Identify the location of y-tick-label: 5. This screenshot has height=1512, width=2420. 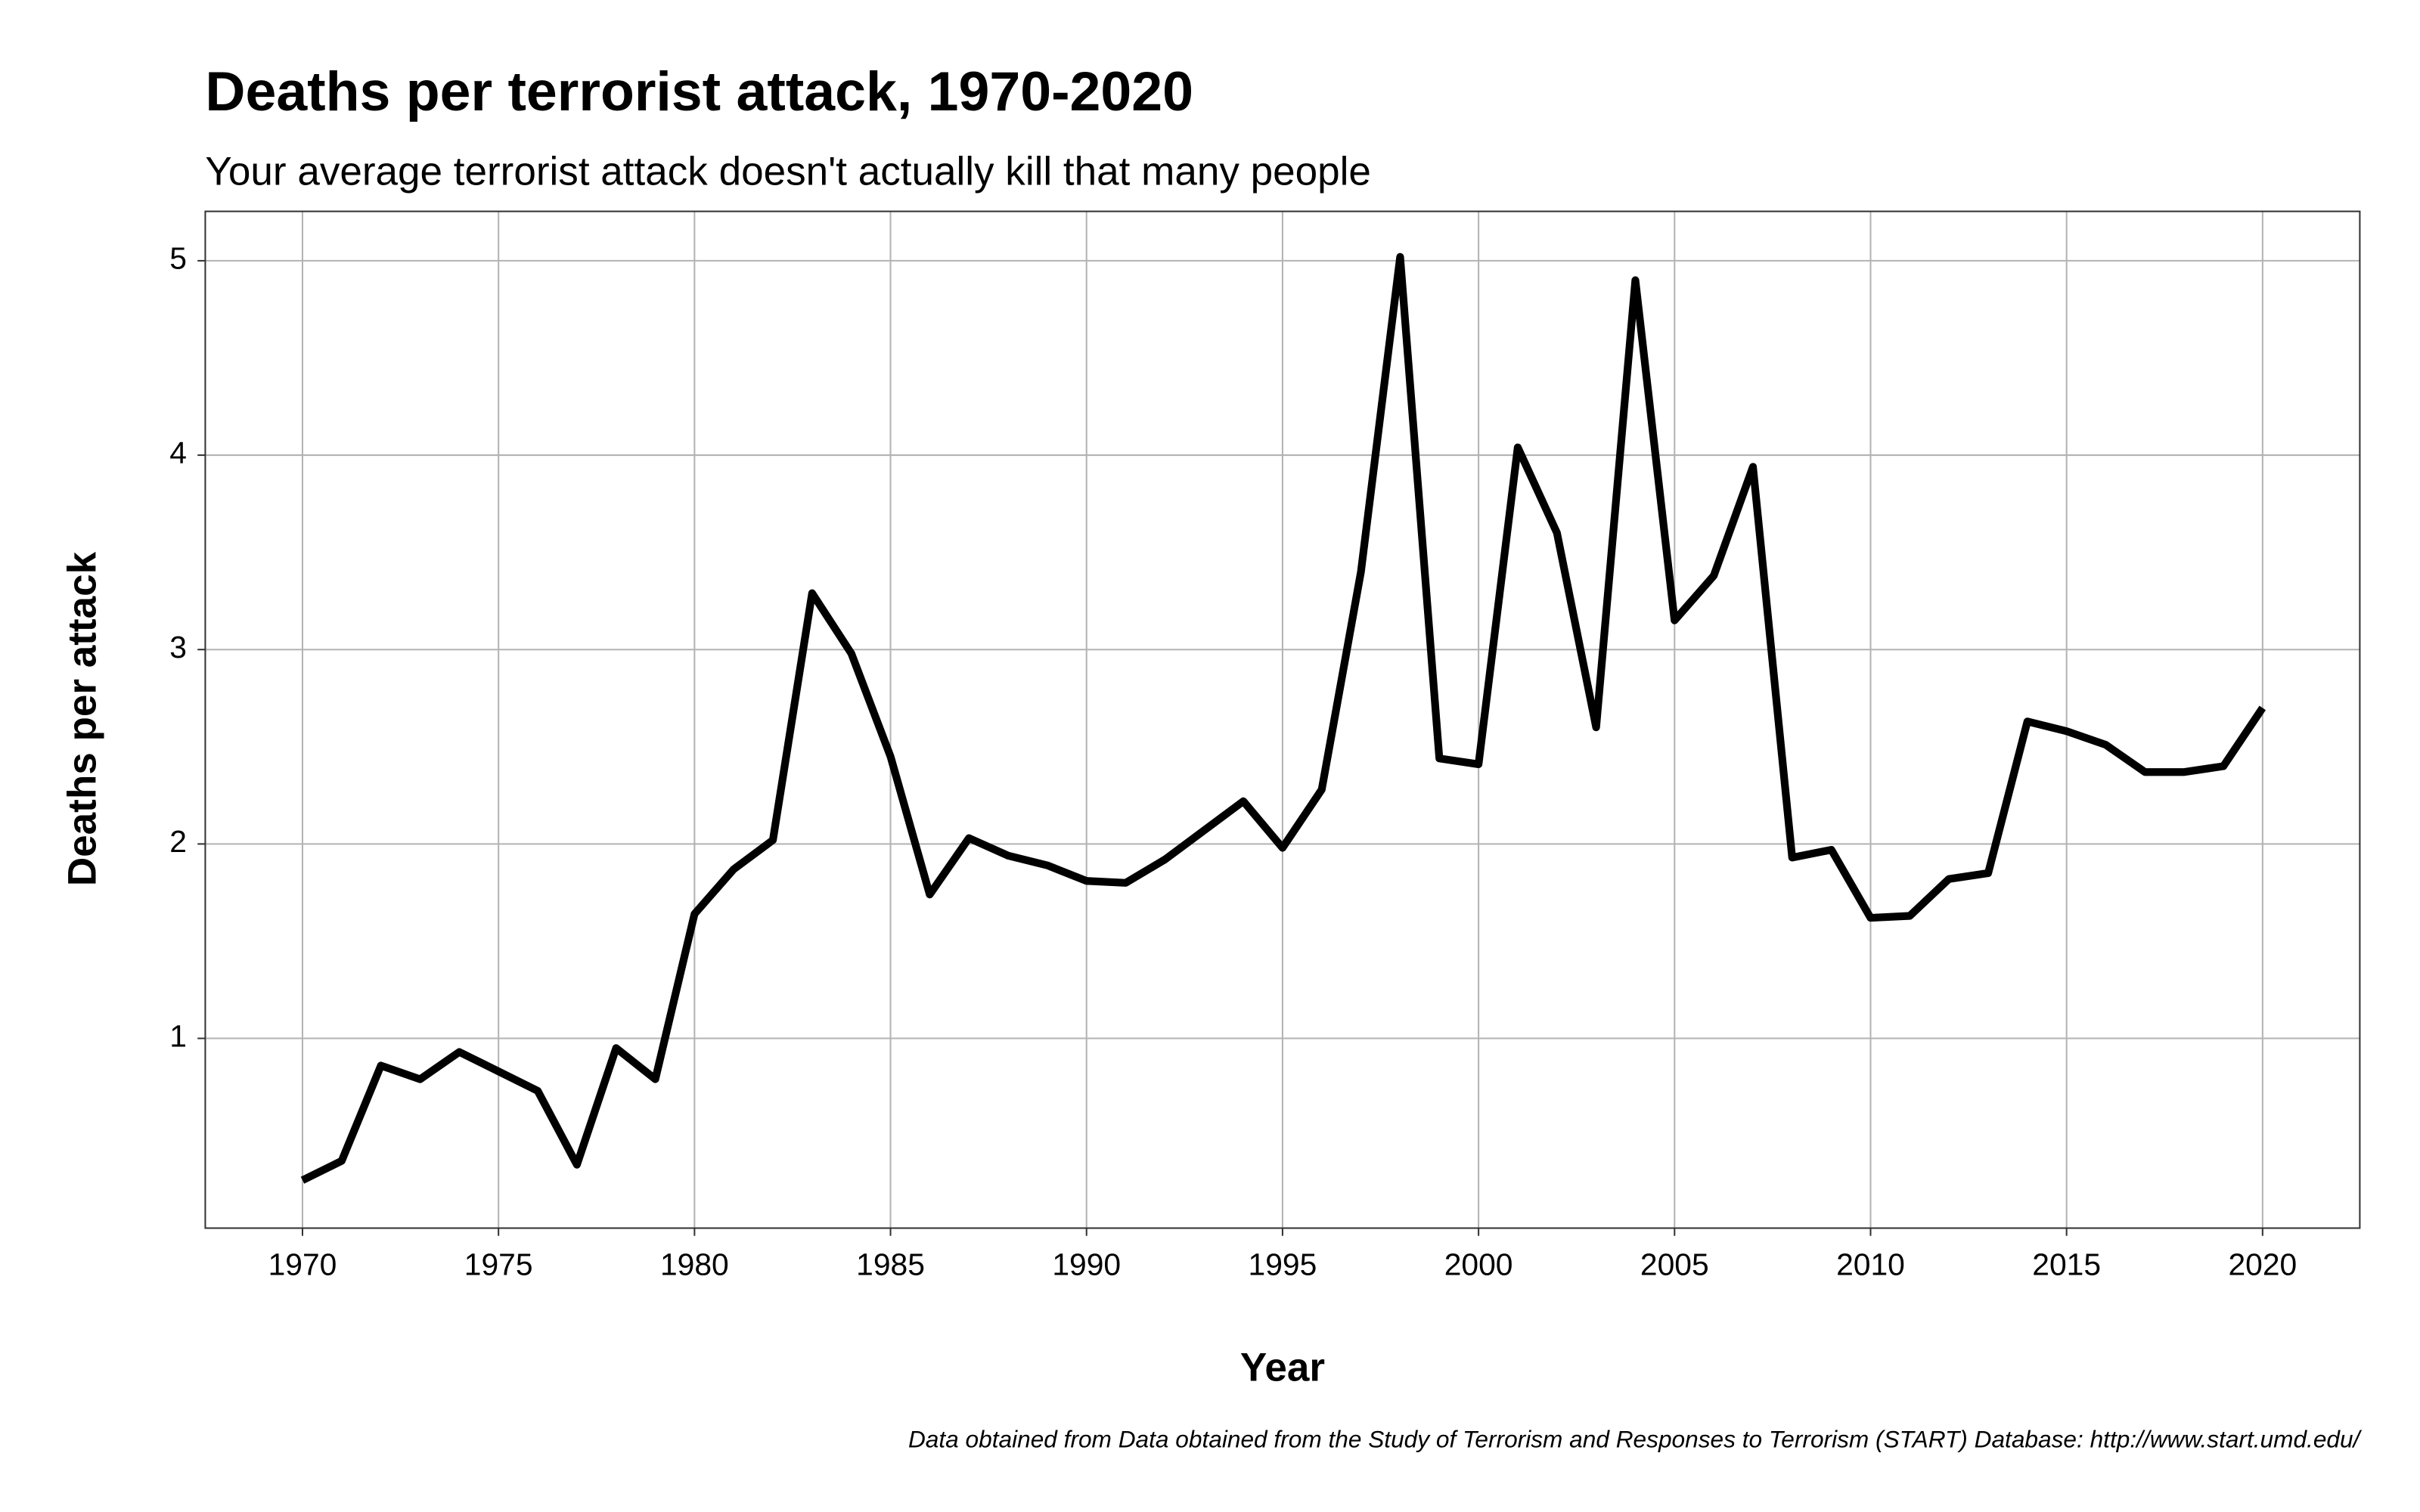
(178, 258).